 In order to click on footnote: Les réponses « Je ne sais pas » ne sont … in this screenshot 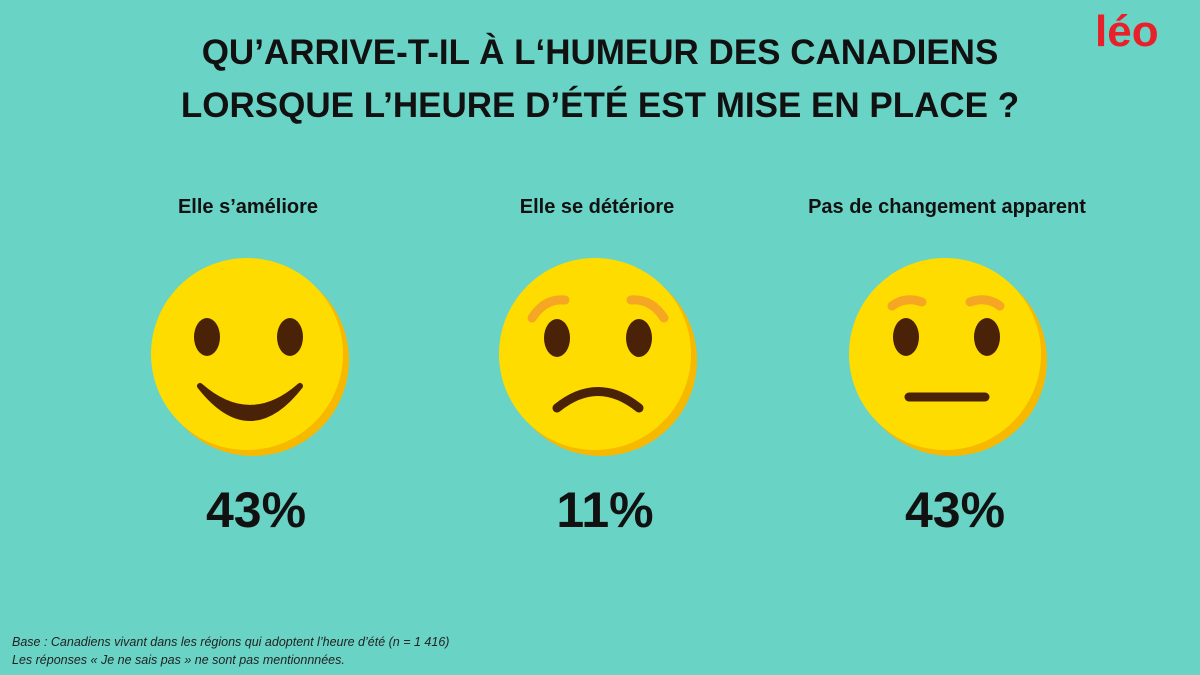, I will do `click(178, 660)`.